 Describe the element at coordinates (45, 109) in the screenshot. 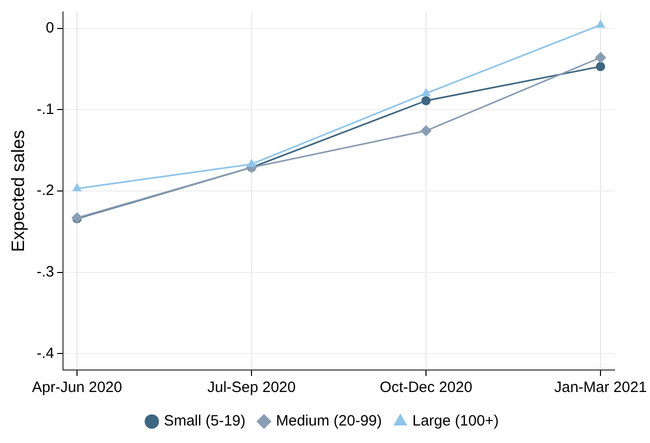

I see `y-tick-label: -.1` at that location.